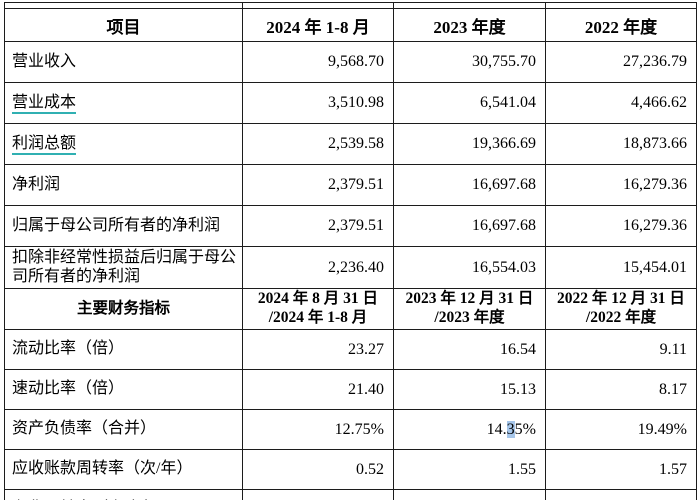 The width and height of the screenshot is (700, 500). I want to click on indicator-header-2023: 2023 年 12 月 31 日 /2023 年度, so click(469, 309).